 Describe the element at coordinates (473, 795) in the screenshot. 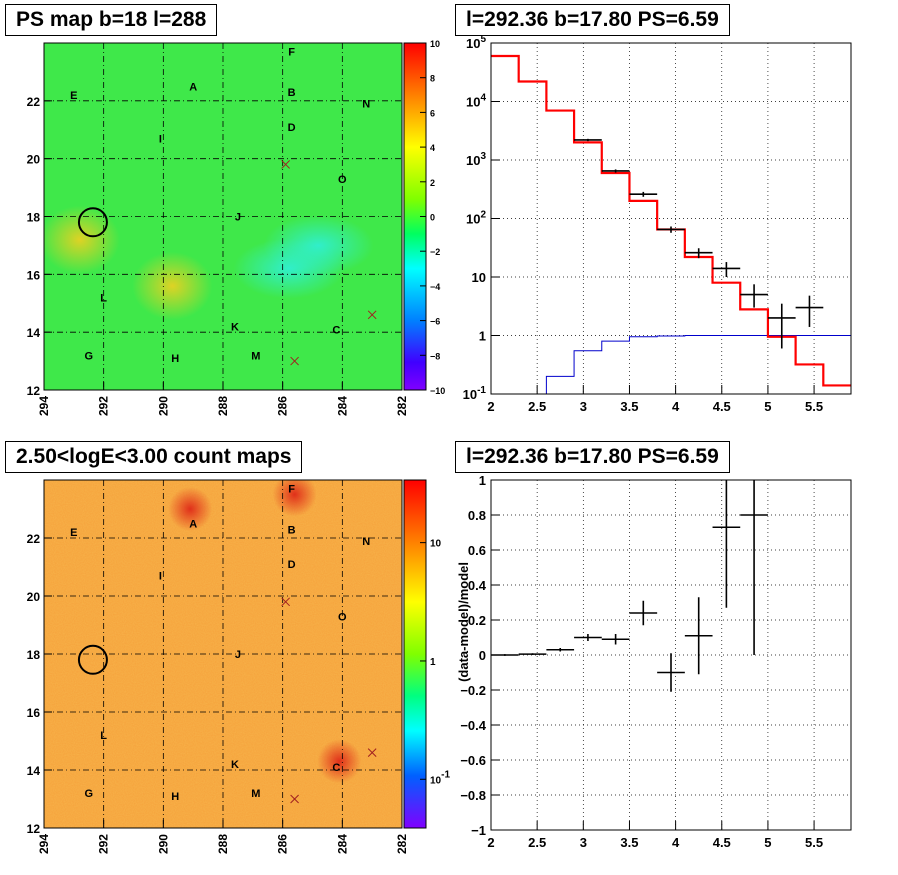

I see `y-tick-label: −0.8` at that location.